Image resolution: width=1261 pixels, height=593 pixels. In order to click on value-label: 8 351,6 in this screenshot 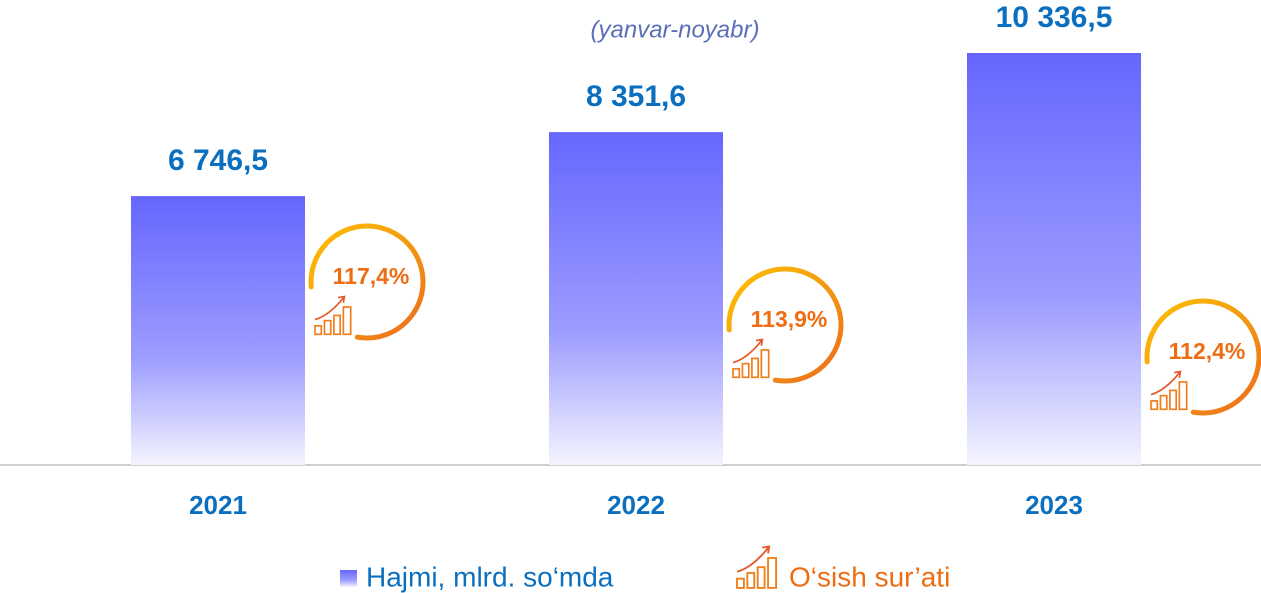, I will do `click(636, 96)`.